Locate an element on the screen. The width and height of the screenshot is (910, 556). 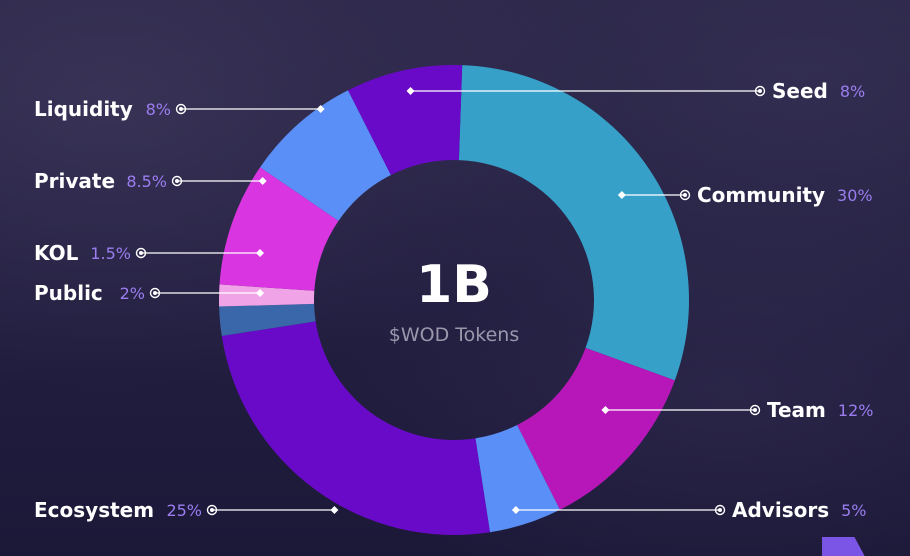
connector-end-kol is located at coordinates (141, 253).